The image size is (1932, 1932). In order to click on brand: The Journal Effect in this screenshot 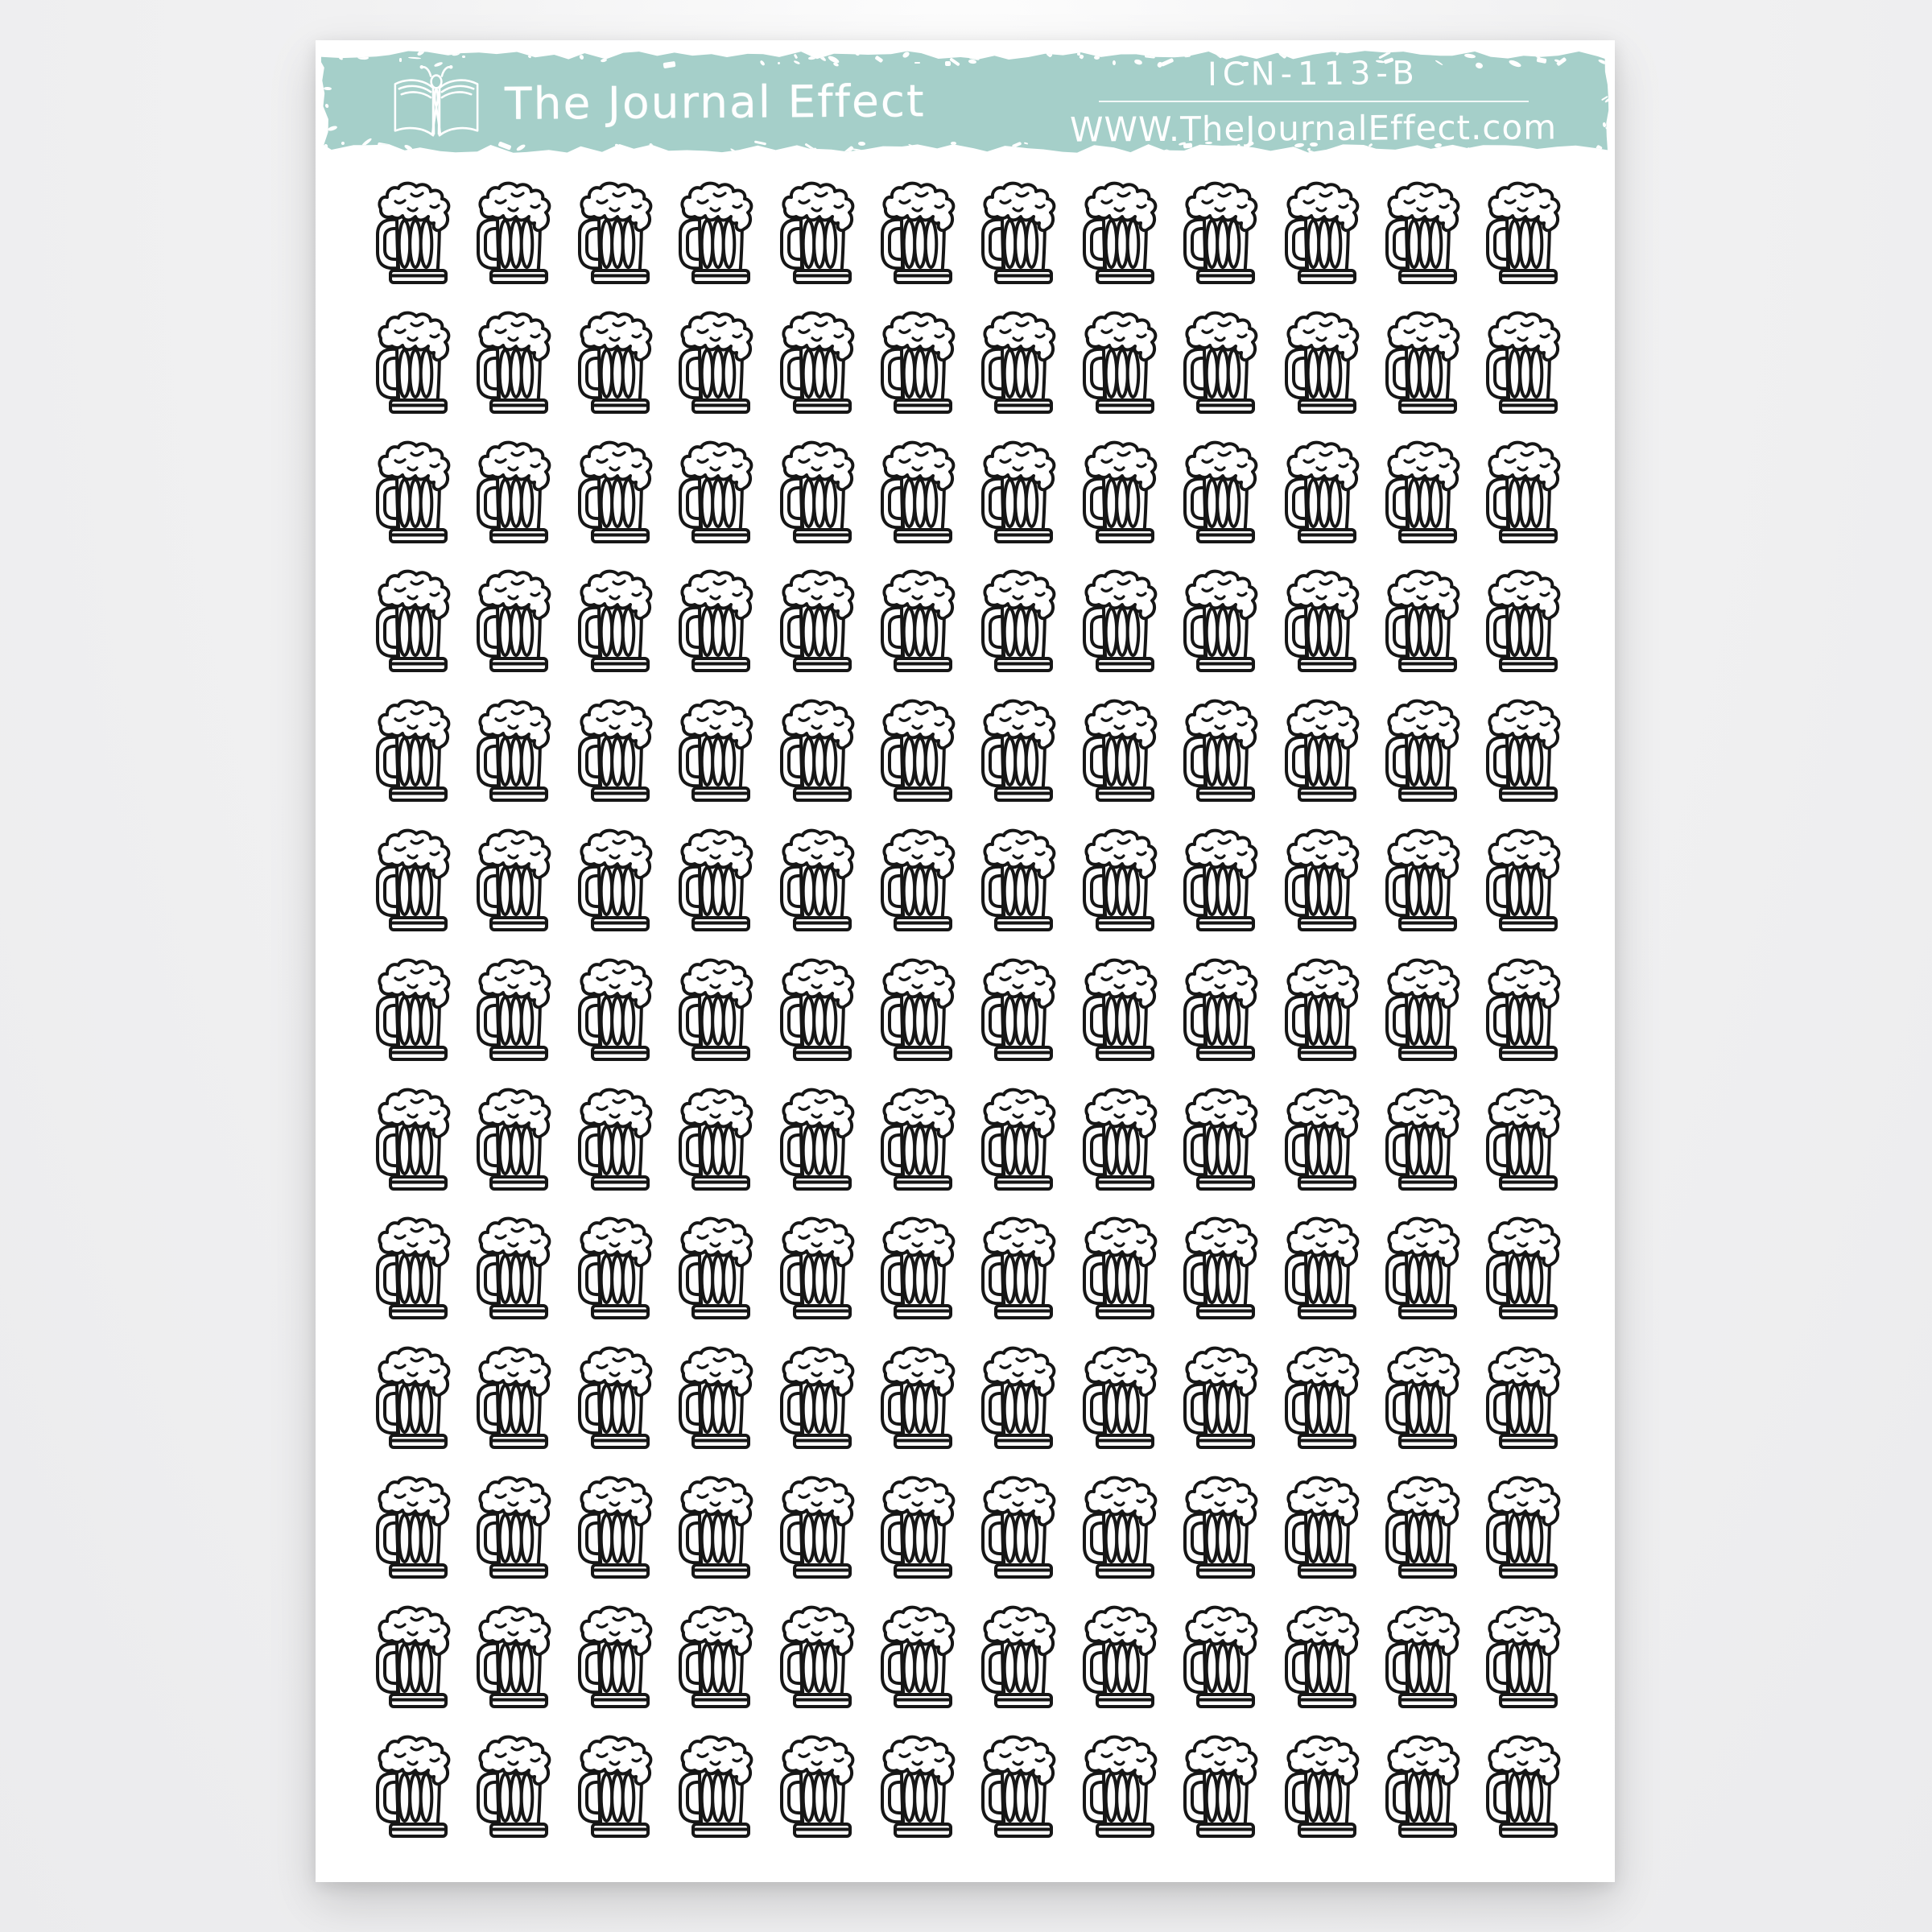, I will do `click(657, 102)`.